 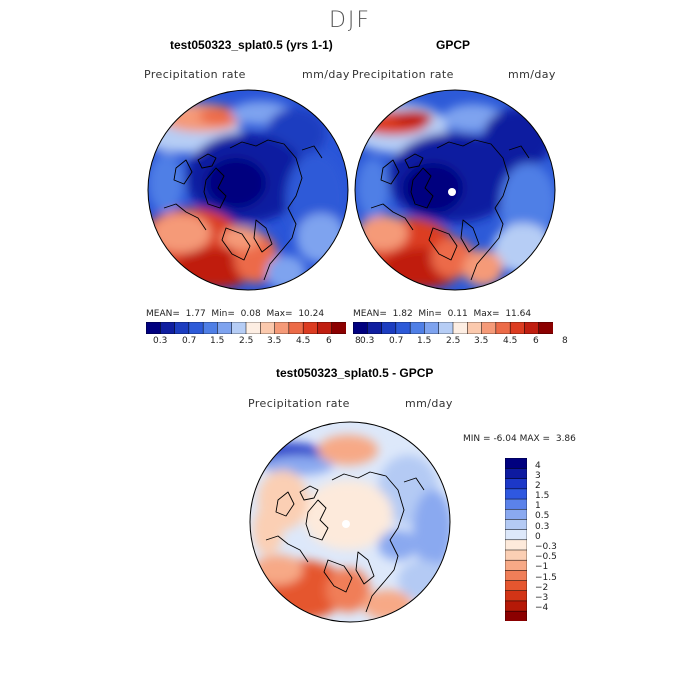 I want to click on diff-tick-4: 1, so click(x=538, y=506).